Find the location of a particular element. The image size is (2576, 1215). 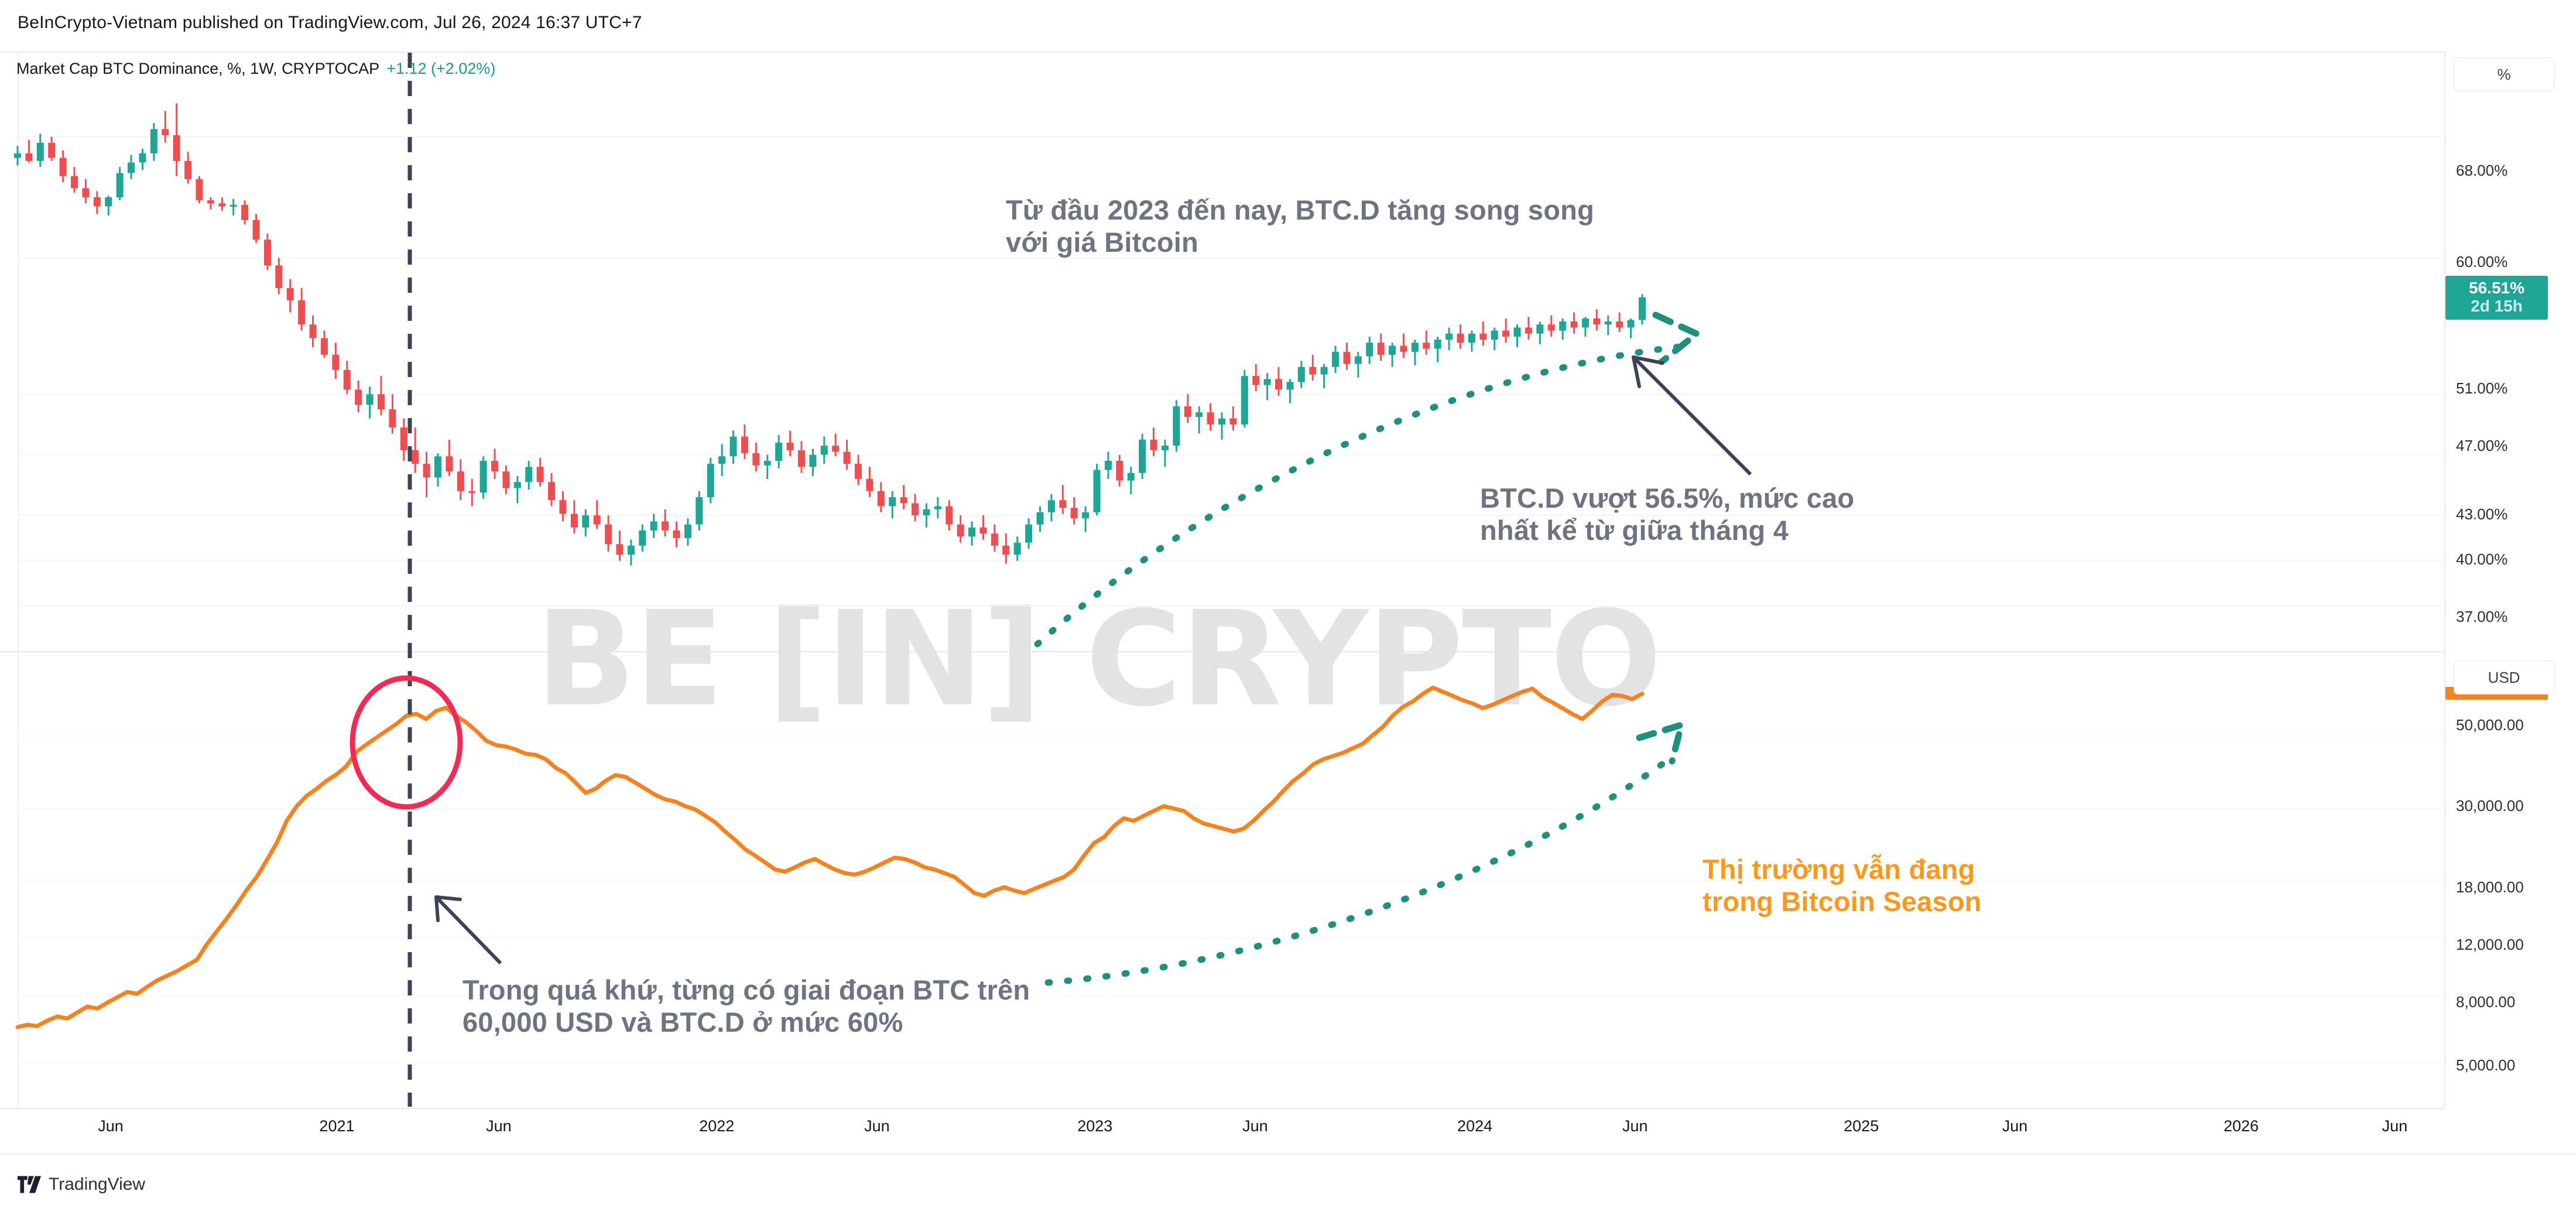

price-tick: 40.00% is located at coordinates (2482, 559).